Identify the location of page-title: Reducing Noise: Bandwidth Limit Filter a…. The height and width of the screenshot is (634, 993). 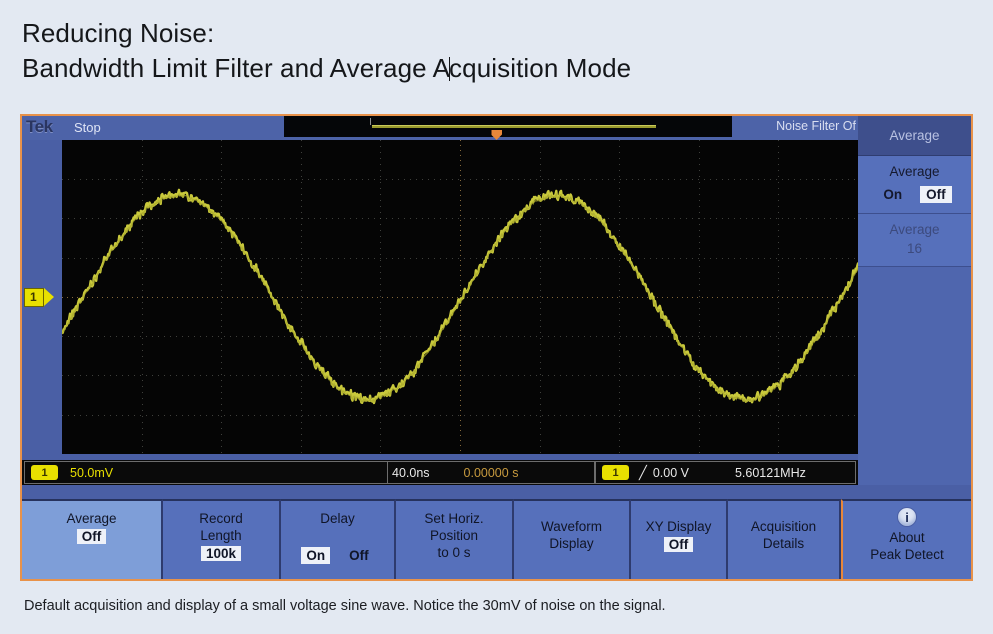
(472, 51).